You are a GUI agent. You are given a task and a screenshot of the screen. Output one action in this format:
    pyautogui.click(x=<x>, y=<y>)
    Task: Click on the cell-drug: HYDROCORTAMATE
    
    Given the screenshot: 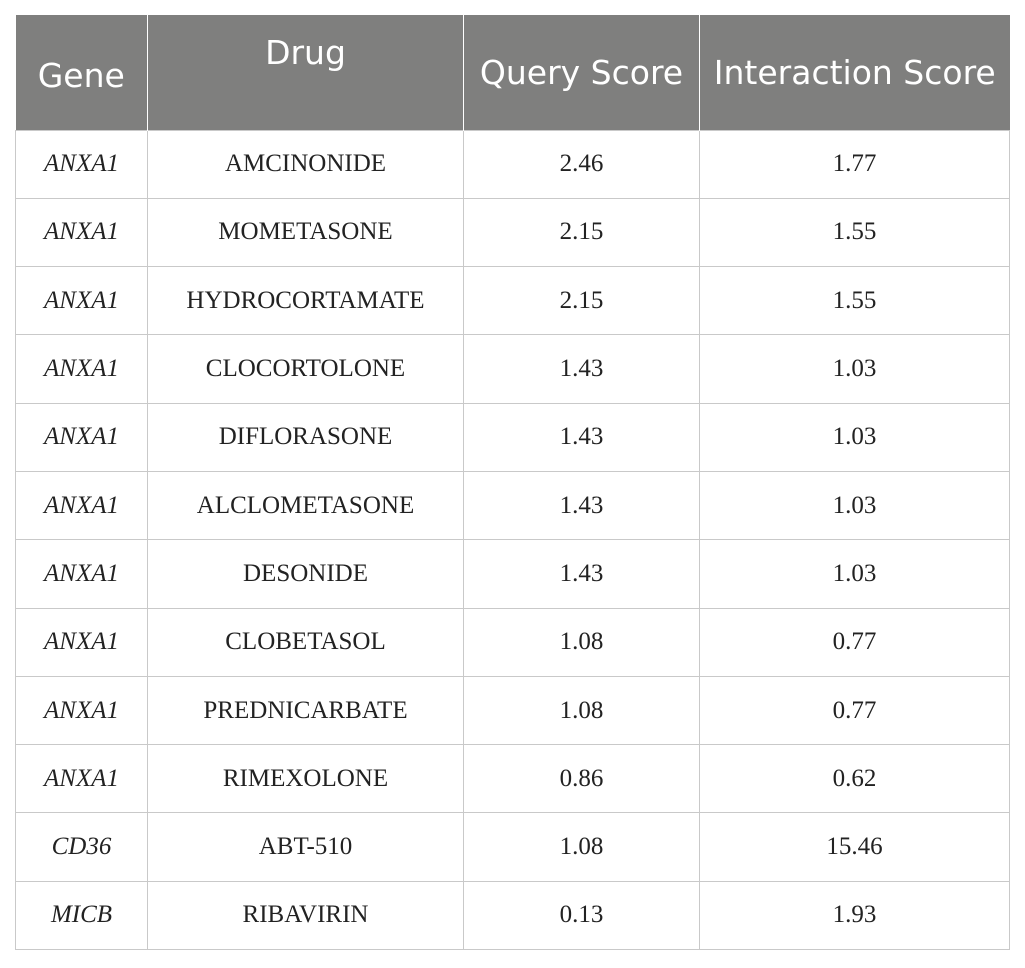 What is the action you would take?
    pyautogui.click(x=305, y=300)
    